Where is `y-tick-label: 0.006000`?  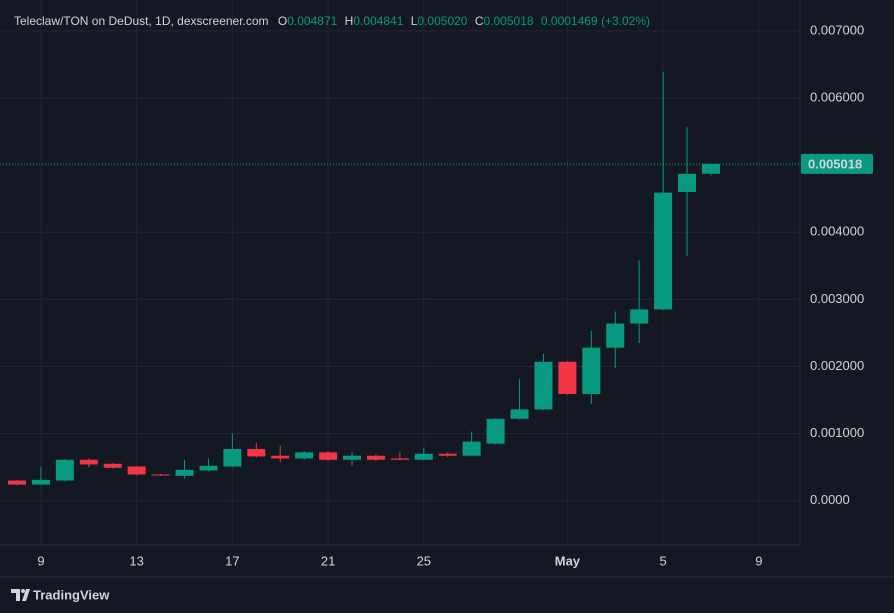
y-tick-label: 0.006000 is located at coordinates (837, 96).